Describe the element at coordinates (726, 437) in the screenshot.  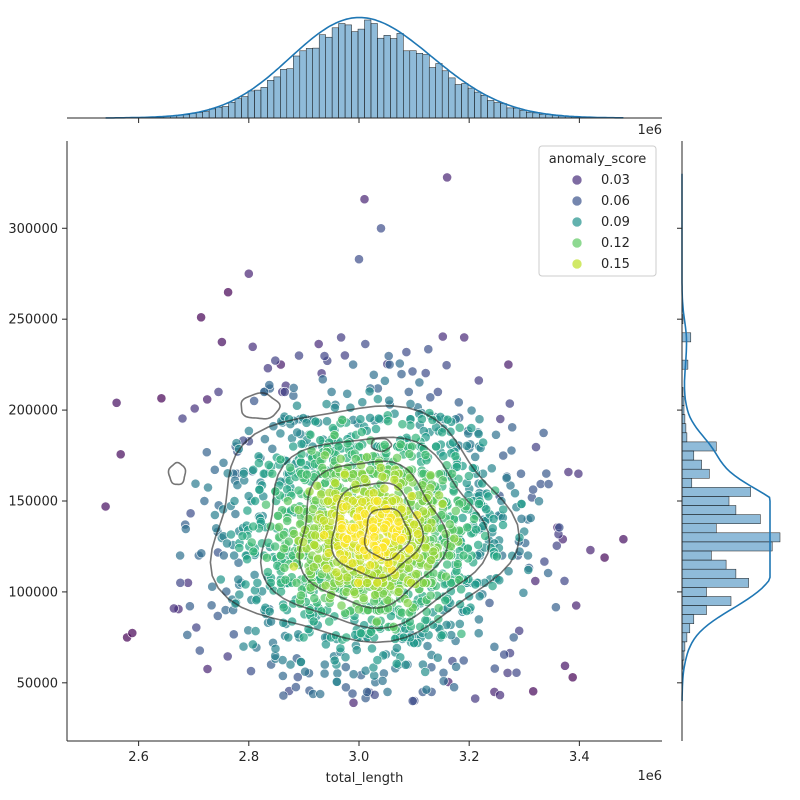
I see `right-kde-line` at that location.